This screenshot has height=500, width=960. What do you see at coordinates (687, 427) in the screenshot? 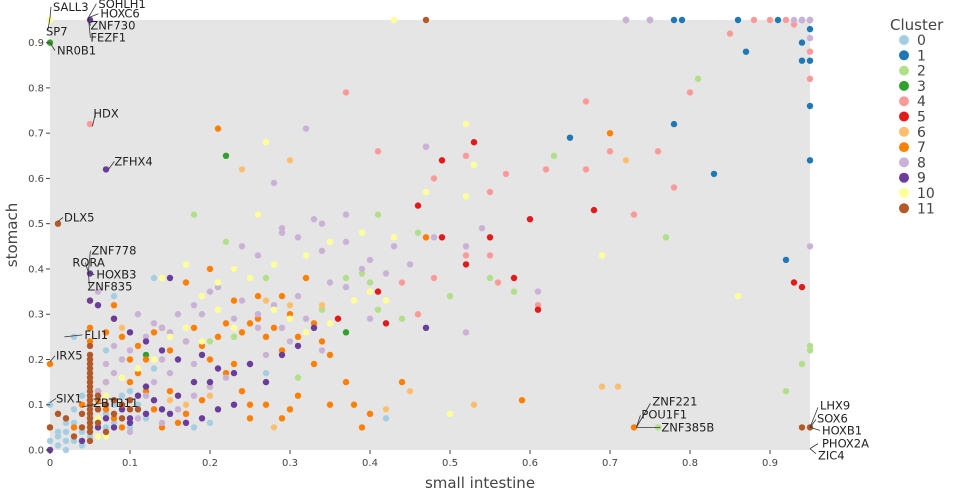
I see `annotation-label: ZNF385B` at bounding box center [687, 427].